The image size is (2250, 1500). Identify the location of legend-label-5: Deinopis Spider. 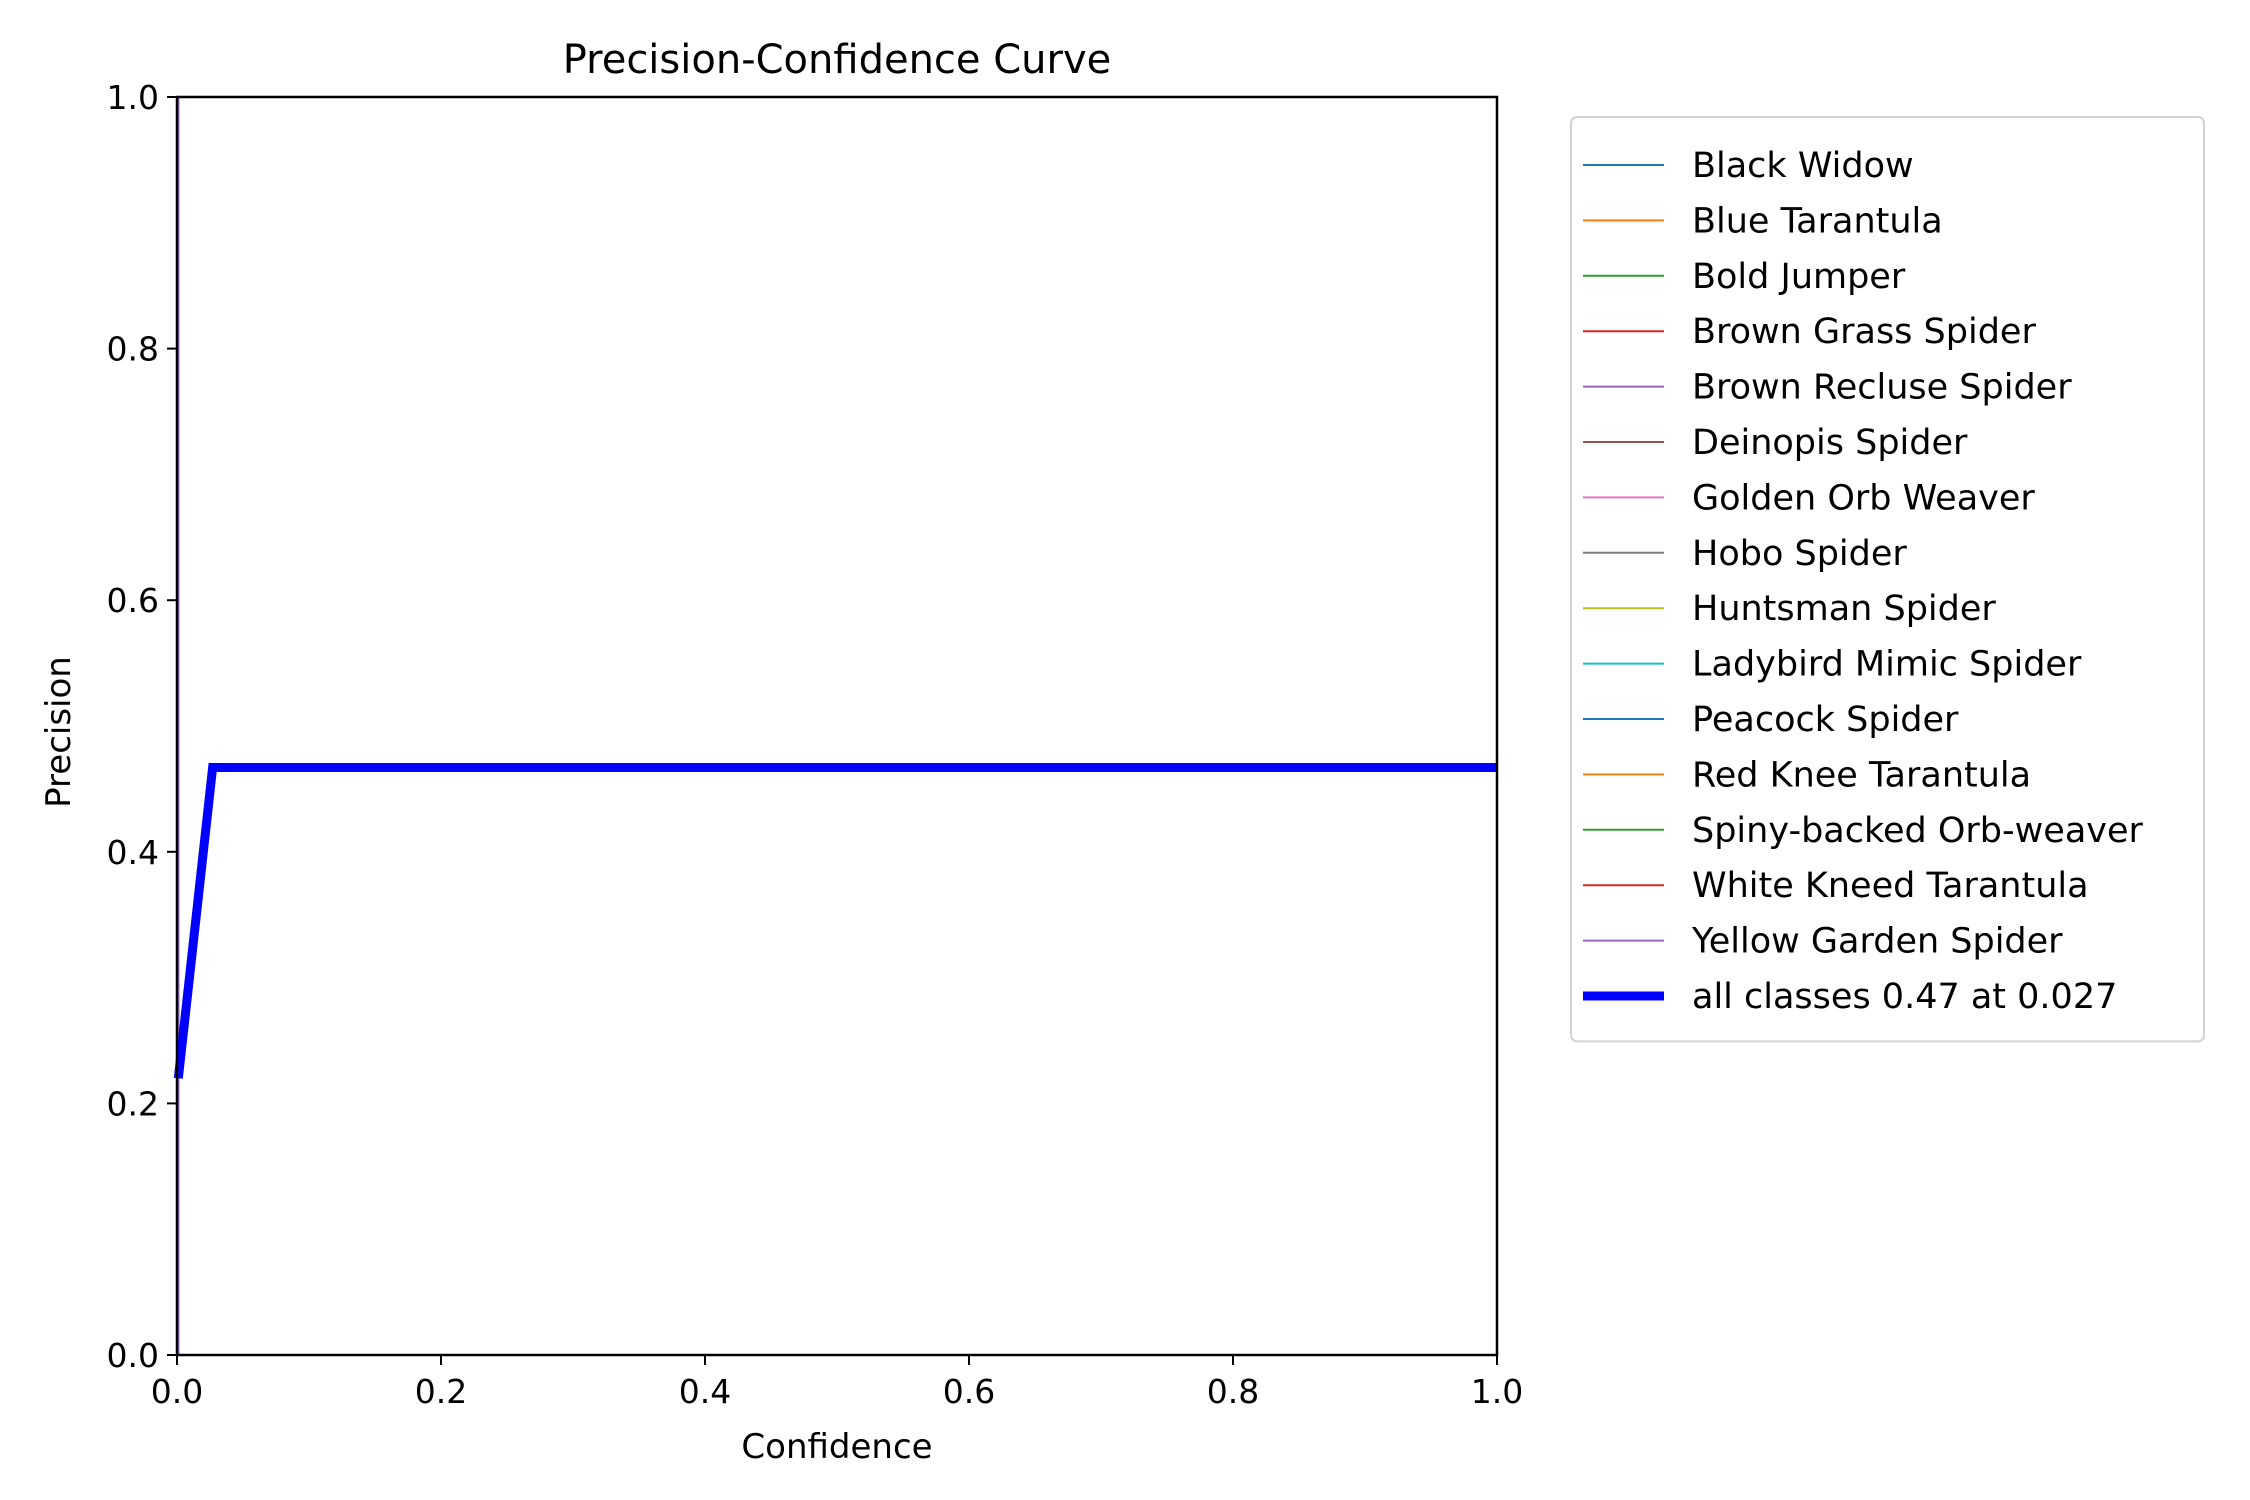
(1830, 443).